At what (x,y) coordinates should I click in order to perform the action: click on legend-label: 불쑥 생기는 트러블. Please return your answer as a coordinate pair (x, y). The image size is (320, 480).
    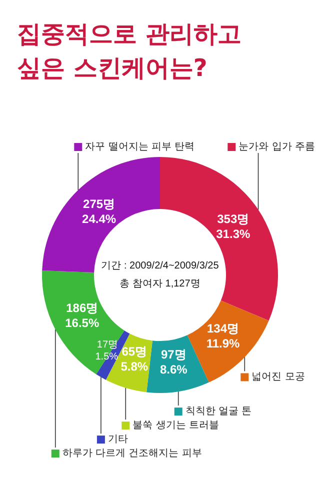
    Looking at the image, I should click on (175, 426).